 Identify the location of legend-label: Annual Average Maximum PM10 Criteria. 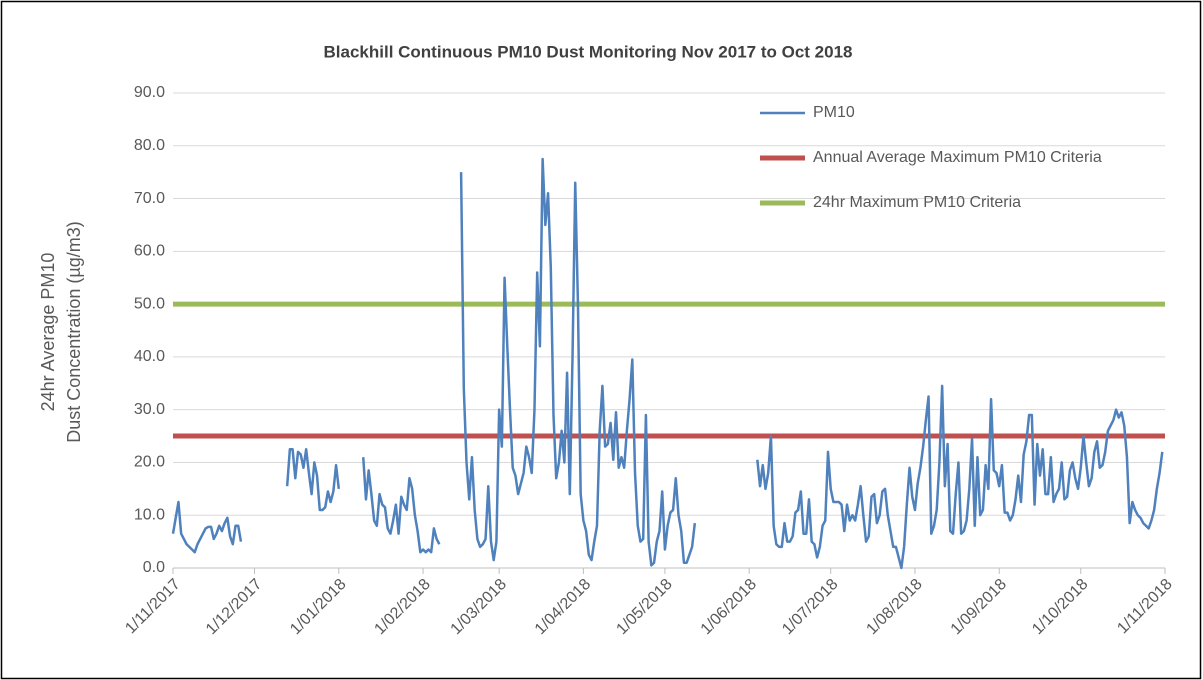
(957, 157).